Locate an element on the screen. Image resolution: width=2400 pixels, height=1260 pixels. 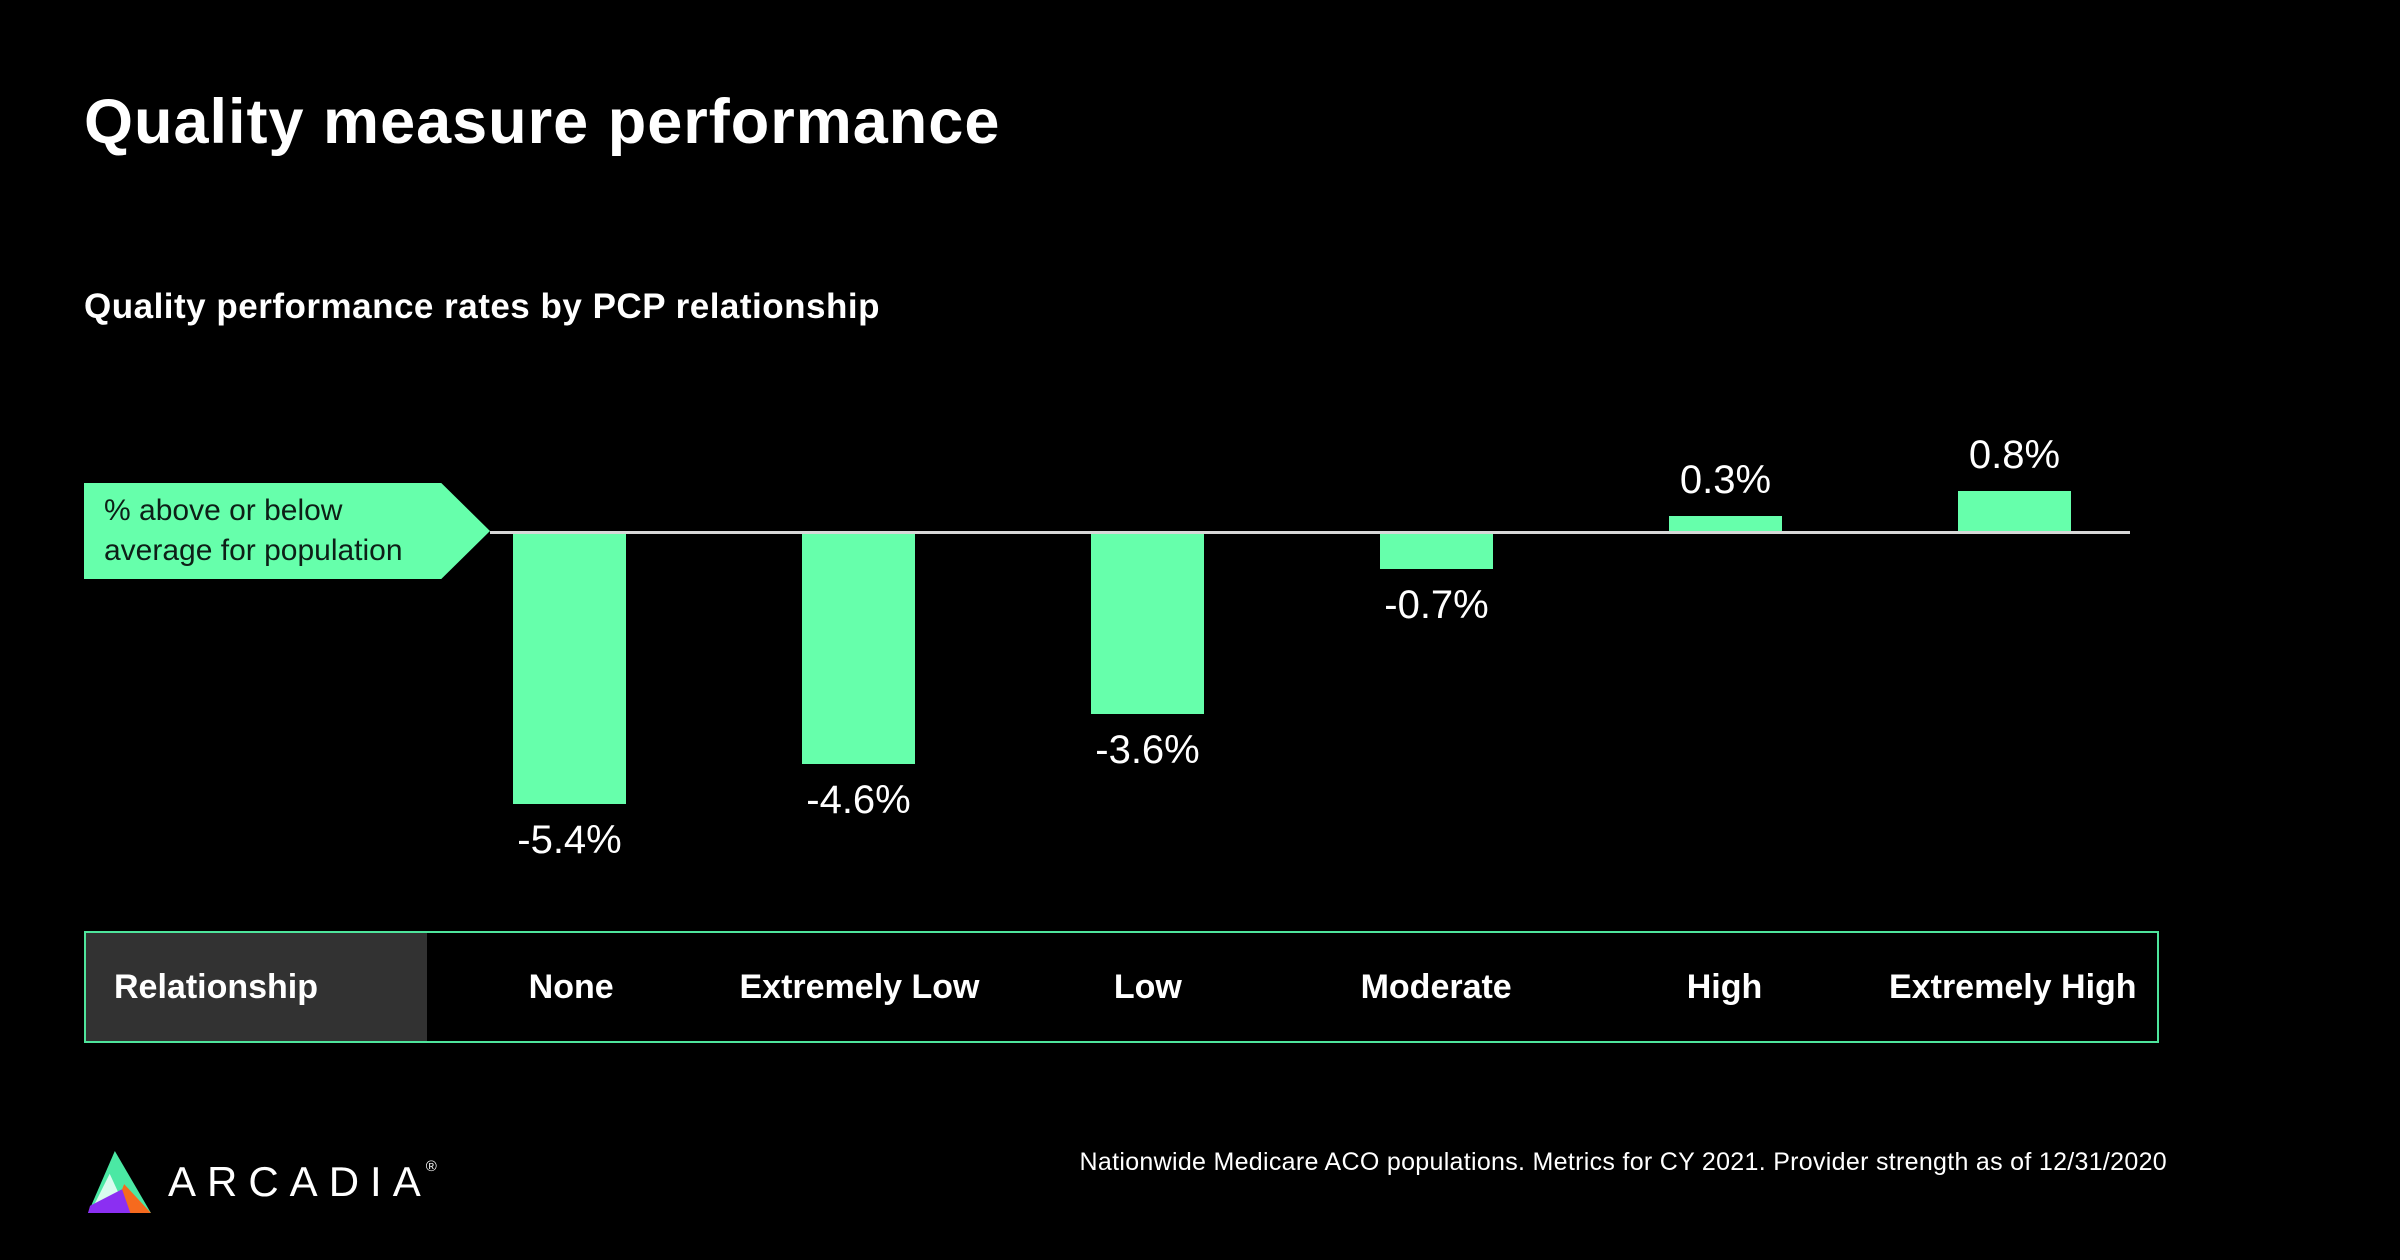
bar-value-extremely-high: 0.8% is located at coordinates (2014, 455).